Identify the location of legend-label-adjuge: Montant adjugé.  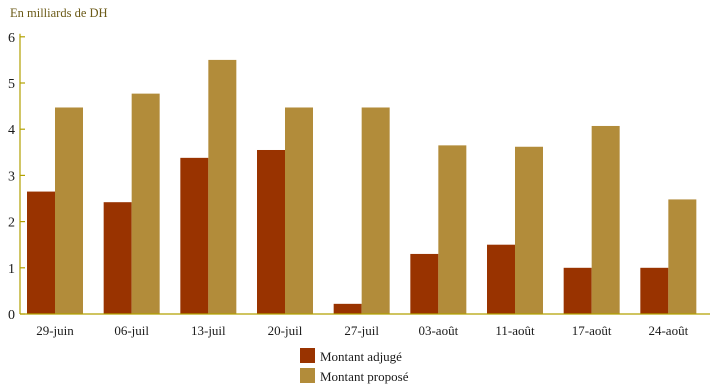
(361, 356).